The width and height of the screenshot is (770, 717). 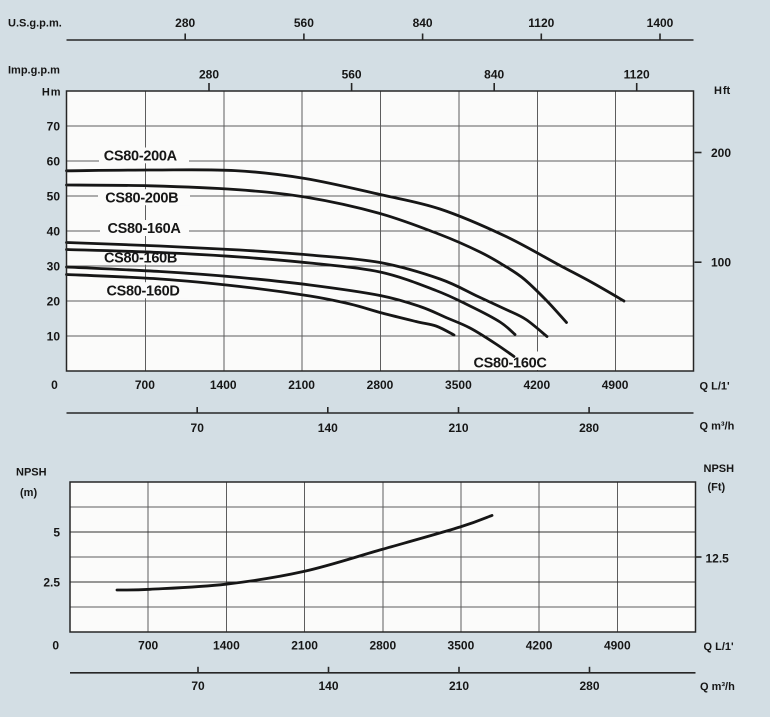 I want to click on svg-text: CS80-160A, so click(x=144, y=229).